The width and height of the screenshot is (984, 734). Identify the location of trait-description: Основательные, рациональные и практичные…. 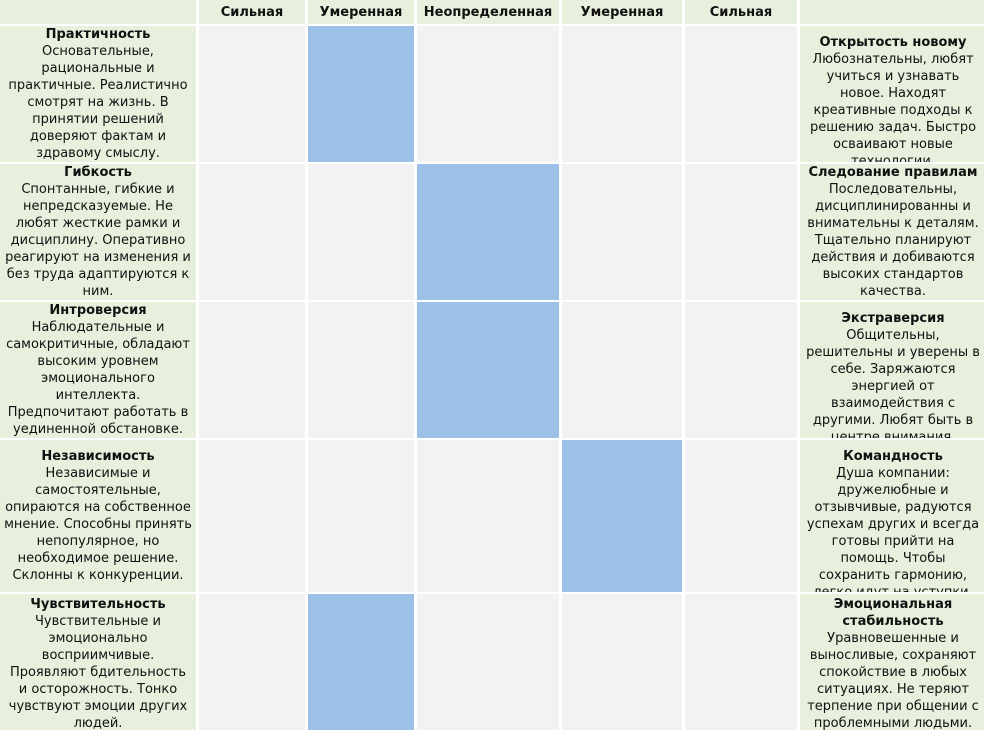
(98, 102).